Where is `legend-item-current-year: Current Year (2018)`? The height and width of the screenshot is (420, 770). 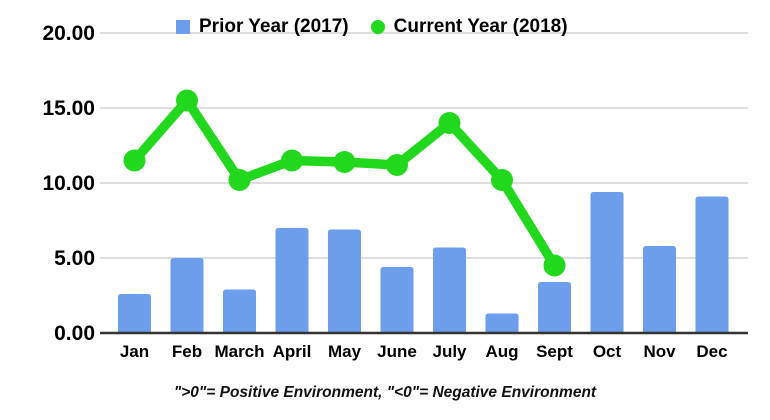 legend-item-current-year: Current Year (2018) is located at coordinates (469, 27).